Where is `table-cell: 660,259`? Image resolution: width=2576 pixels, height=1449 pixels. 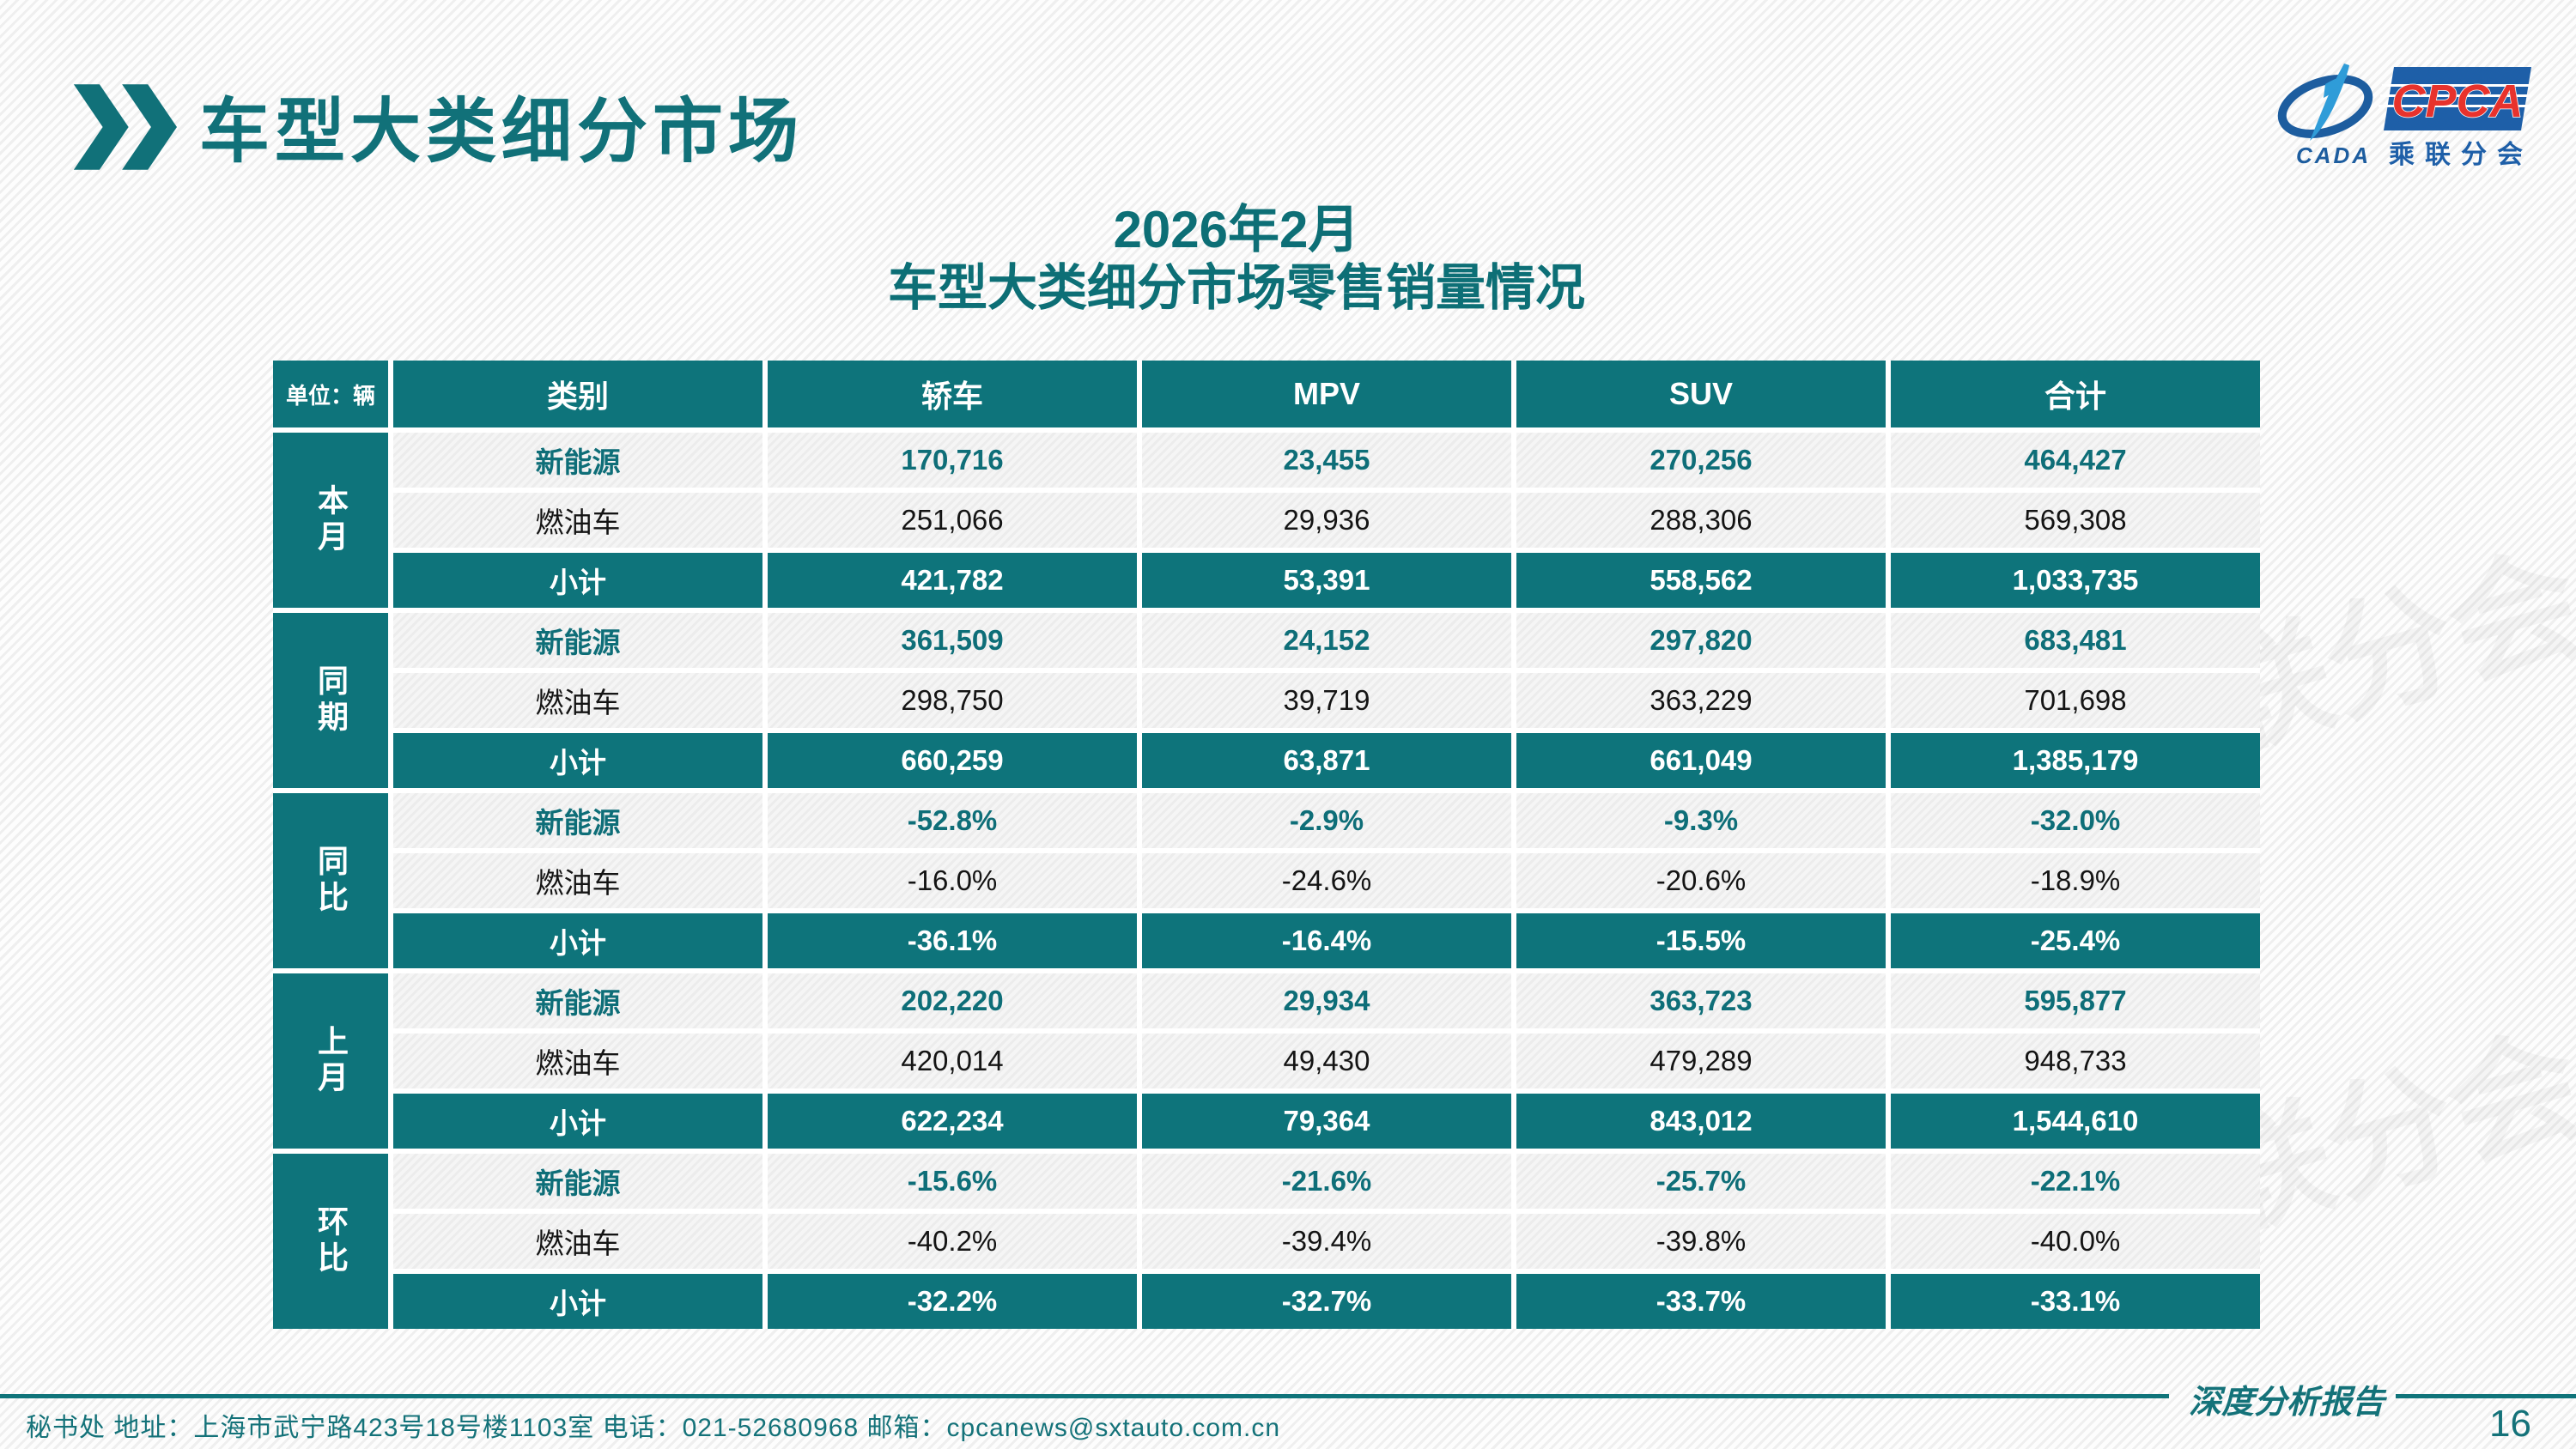
table-cell: 660,259 is located at coordinates (952, 760).